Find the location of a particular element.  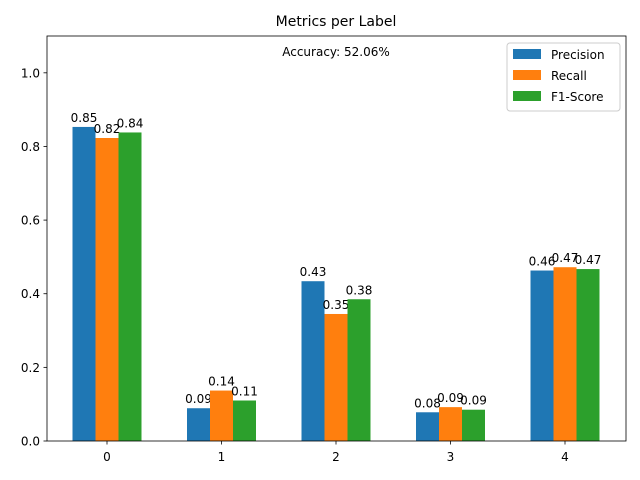

chart-title: Metrics per Label is located at coordinates (336, 22).